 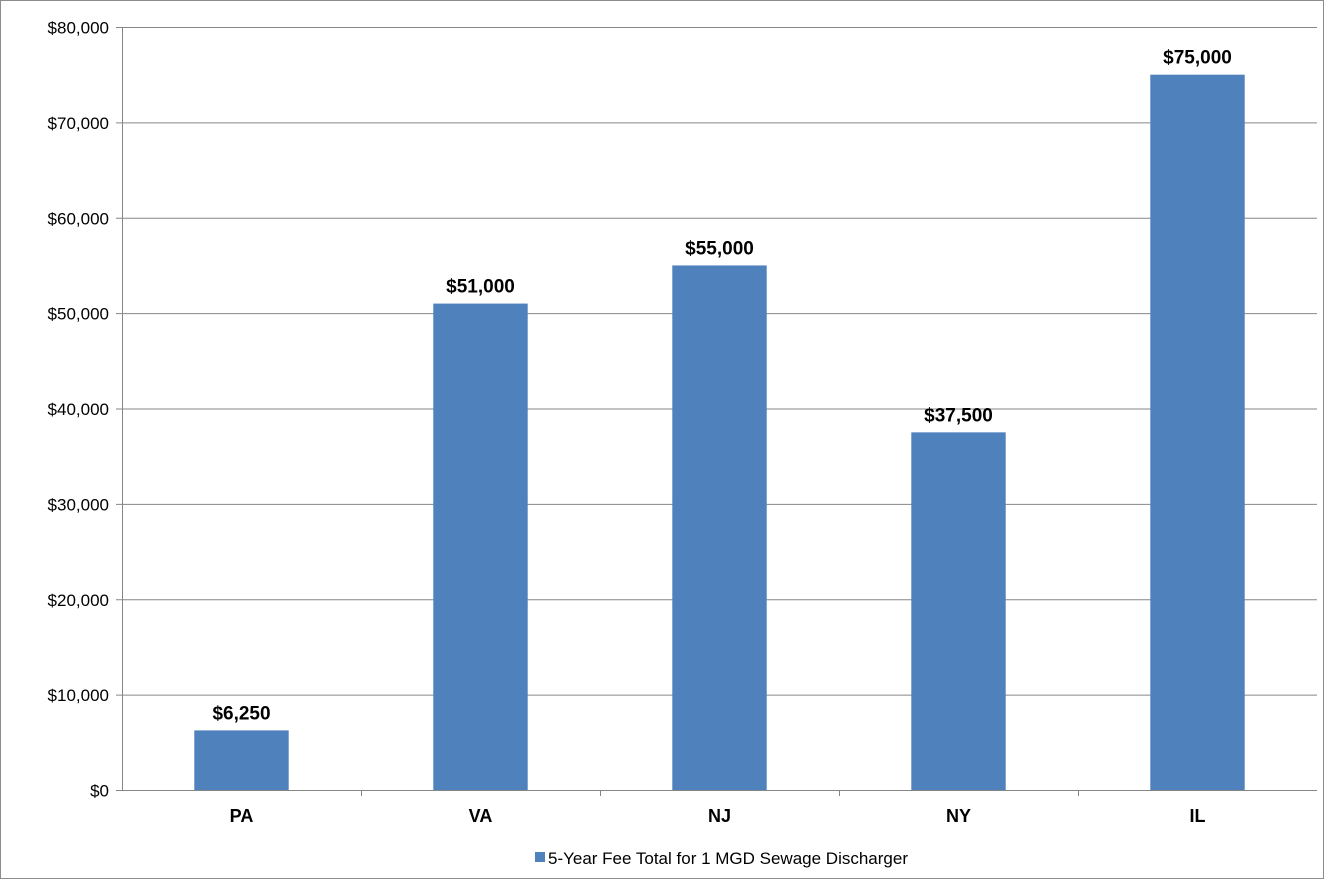 What do you see at coordinates (719, 816) in the screenshot?
I see `x-category-label: NJ` at bounding box center [719, 816].